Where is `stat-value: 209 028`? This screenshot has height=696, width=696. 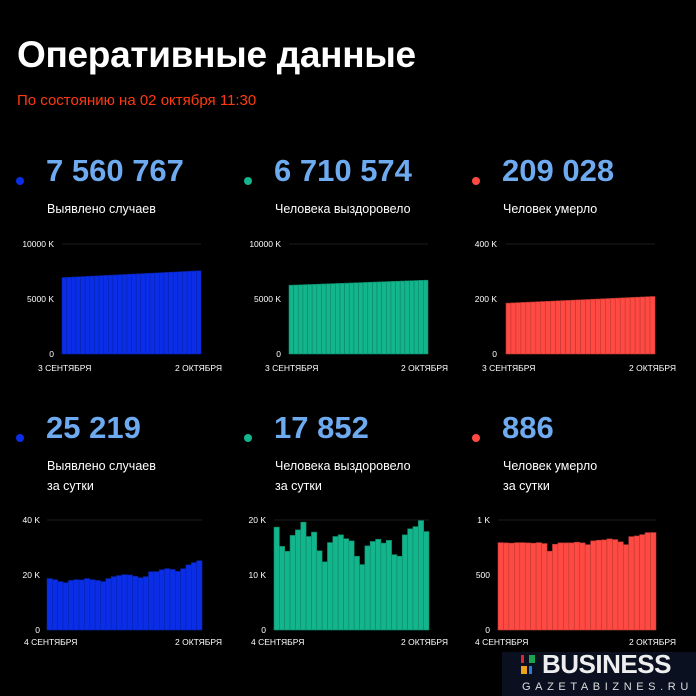
stat-value: 209 028 is located at coordinates (558, 170).